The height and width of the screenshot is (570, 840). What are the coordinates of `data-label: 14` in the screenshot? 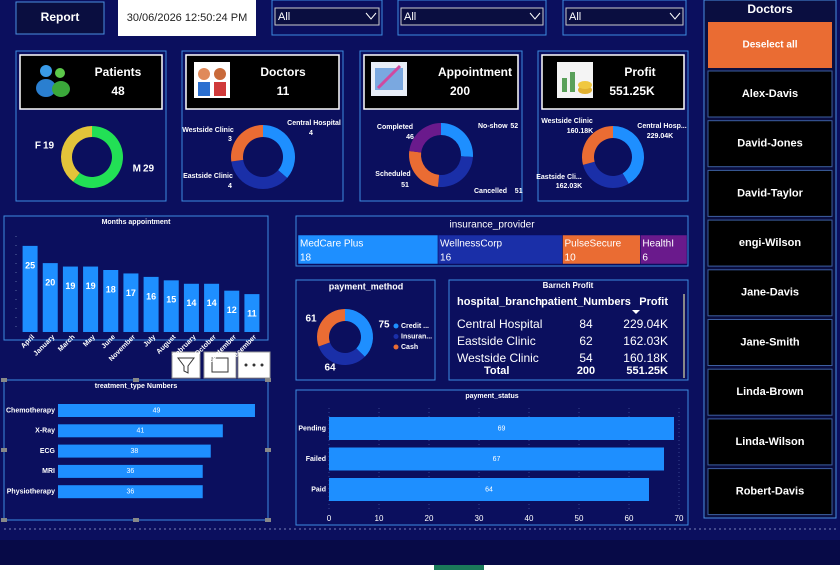 It's located at (212, 303).